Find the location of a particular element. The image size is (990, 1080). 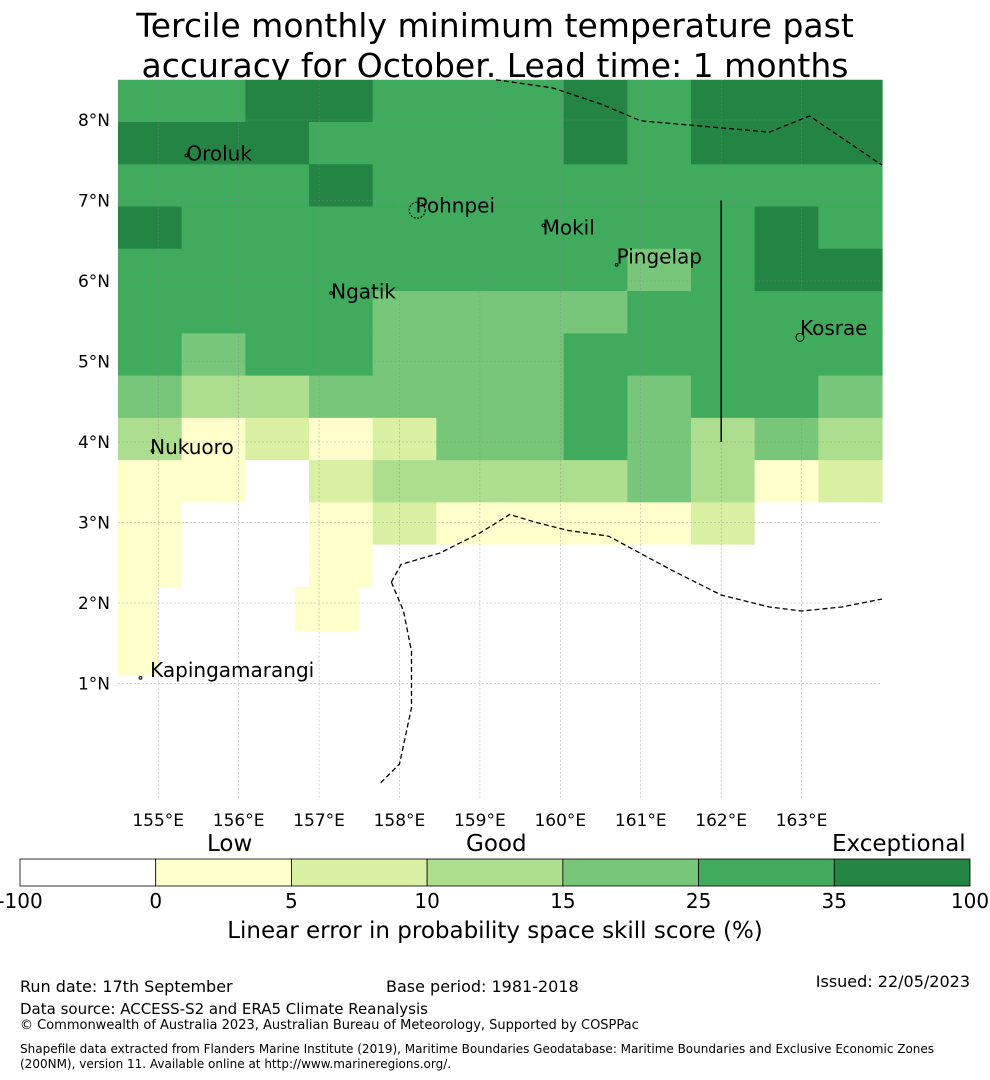

latitude-tick-label: 8°N is located at coordinates (94, 121).